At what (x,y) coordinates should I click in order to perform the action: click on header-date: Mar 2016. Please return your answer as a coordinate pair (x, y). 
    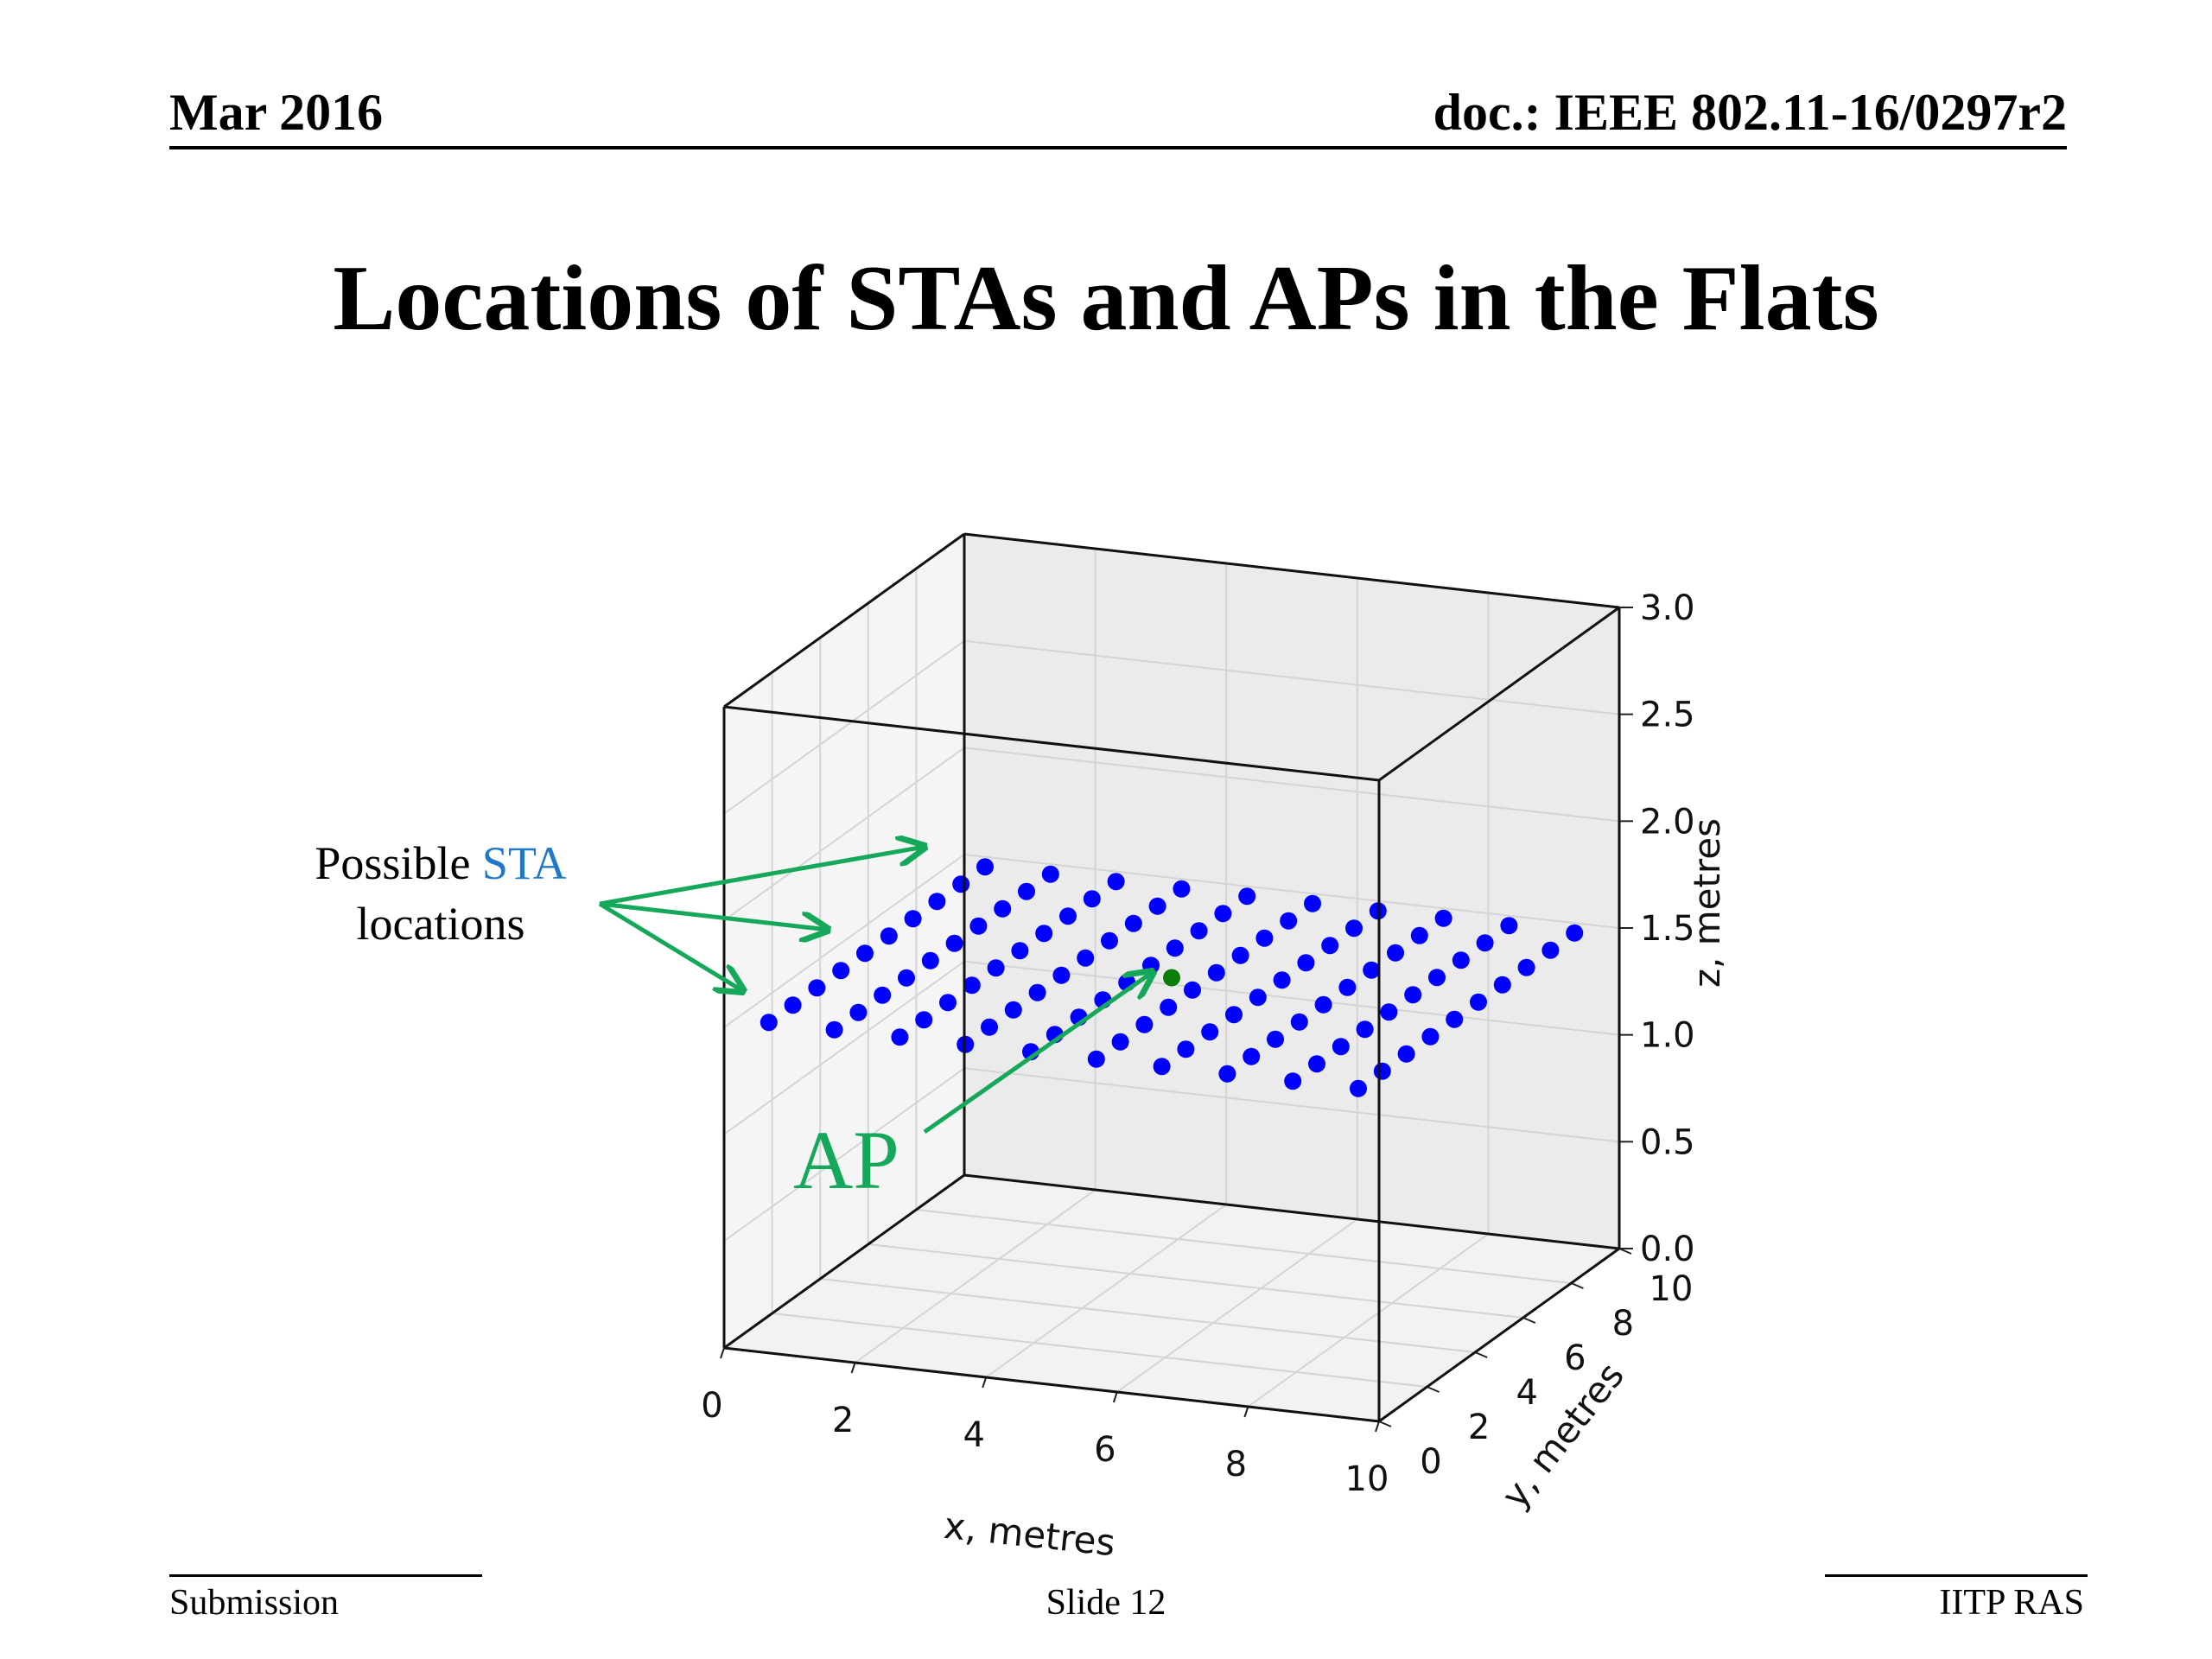
    Looking at the image, I should click on (276, 112).